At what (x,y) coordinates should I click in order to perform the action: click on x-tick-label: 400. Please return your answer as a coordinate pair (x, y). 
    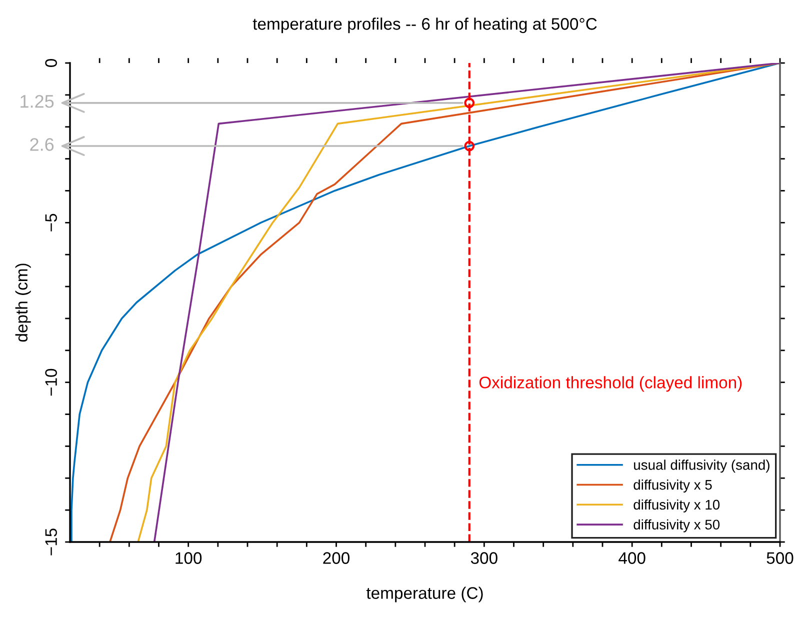
    Looking at the image, I should click on (632, 558).